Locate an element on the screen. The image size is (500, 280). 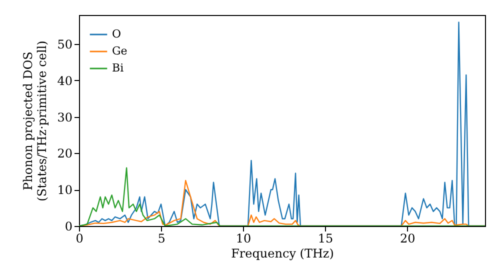
y-tick-label: 20 is located at coordinates (64, 153).